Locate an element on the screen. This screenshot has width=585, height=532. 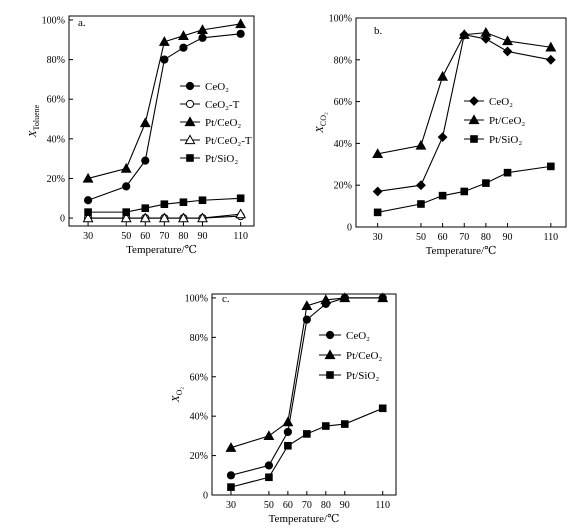
y-axis-label: XCO₂ is located at coordinates (321, 123).